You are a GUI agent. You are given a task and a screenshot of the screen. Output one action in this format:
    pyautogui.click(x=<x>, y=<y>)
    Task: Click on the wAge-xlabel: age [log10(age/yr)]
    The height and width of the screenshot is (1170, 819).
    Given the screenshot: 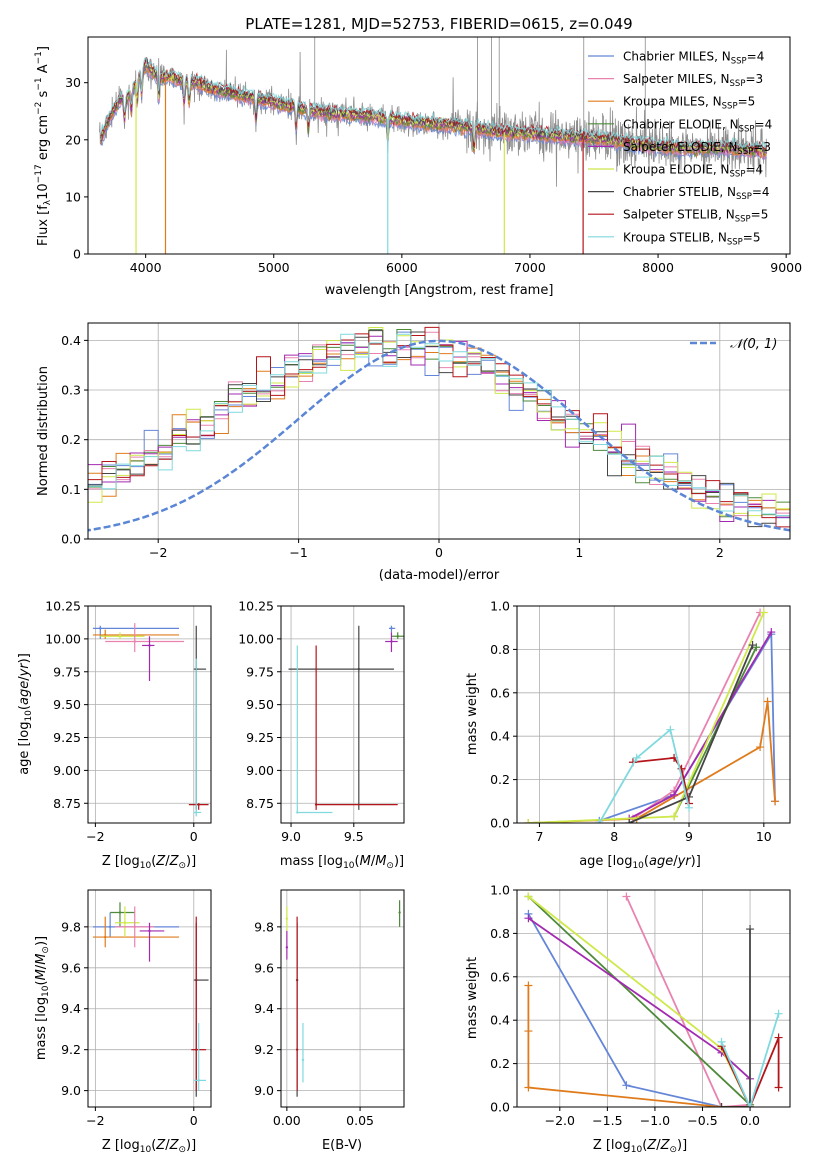 What is the action you would take?
    pyautogui.click(x=640, y=862)
    